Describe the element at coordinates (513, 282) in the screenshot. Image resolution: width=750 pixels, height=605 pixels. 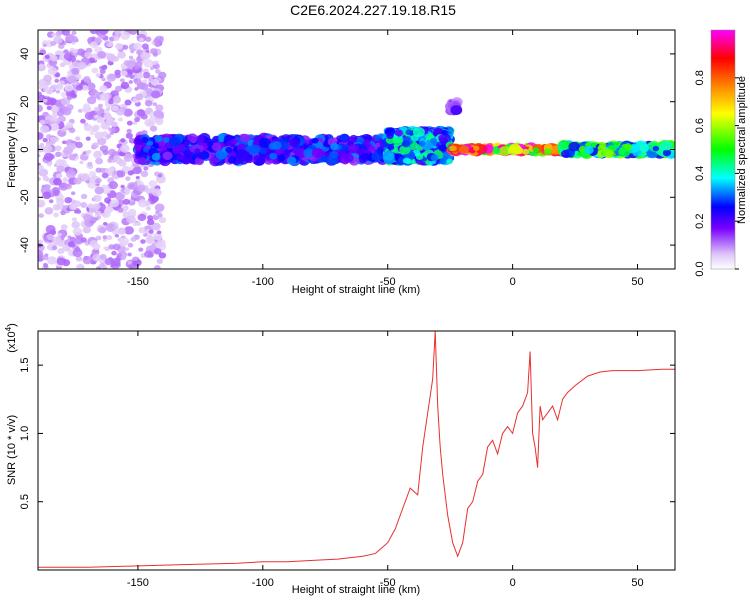
I see `spectrogram-x-tick-label: 0` at that location.